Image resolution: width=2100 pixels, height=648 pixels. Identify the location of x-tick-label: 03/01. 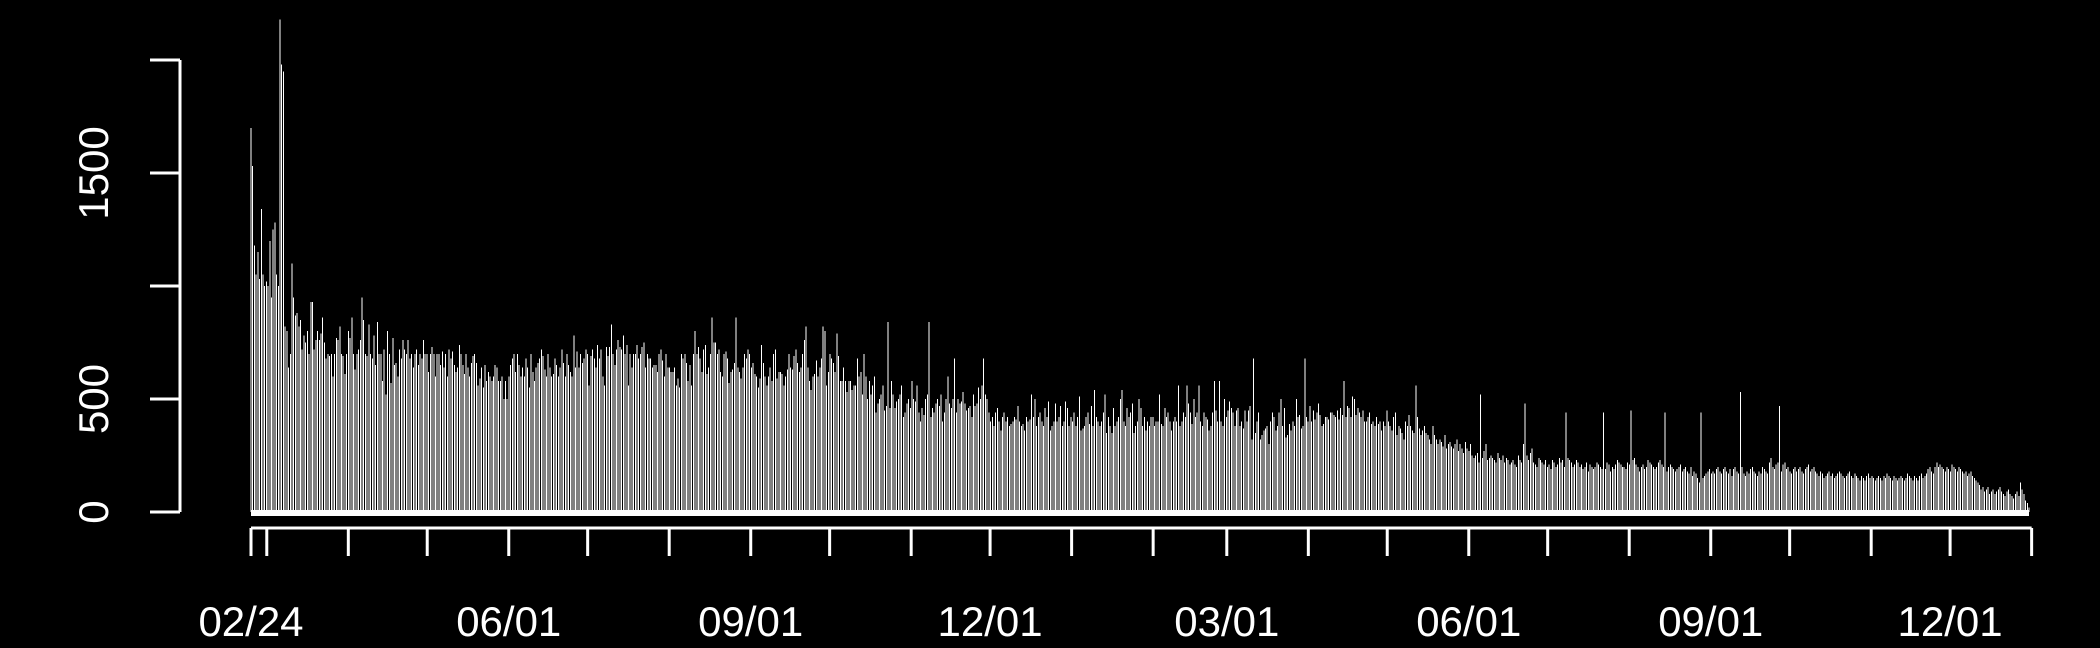
(1226, 621).